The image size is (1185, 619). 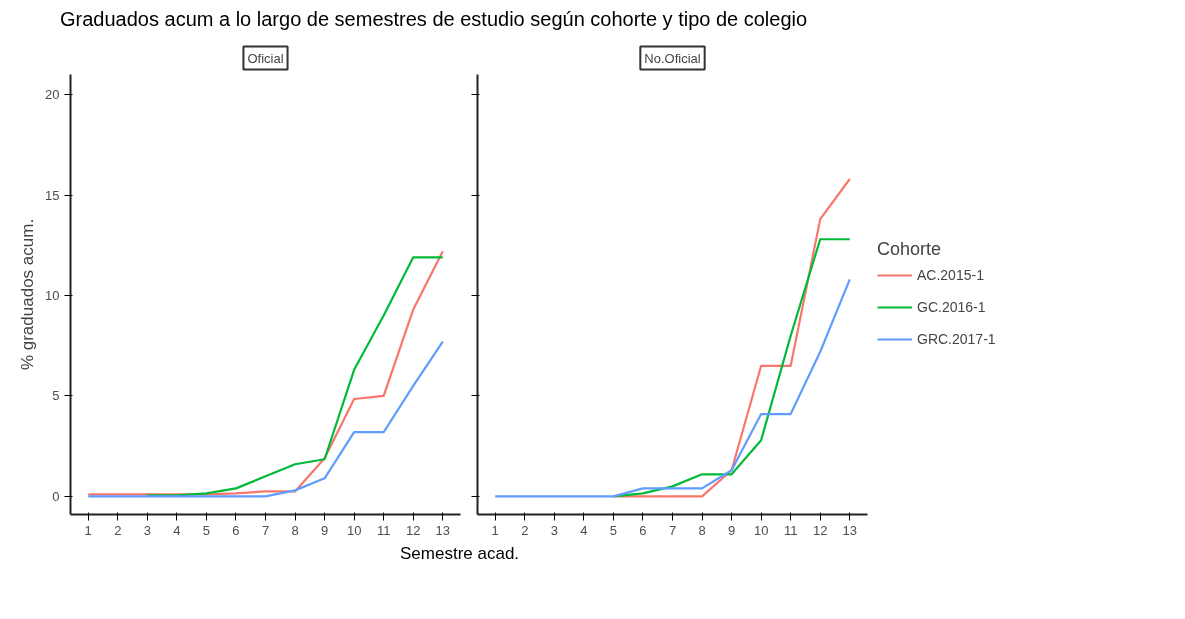 What do you see at coordinates (52, 295) in the screenshot?
I see `y-tick-label: 10` at bounding box center [52, 295].